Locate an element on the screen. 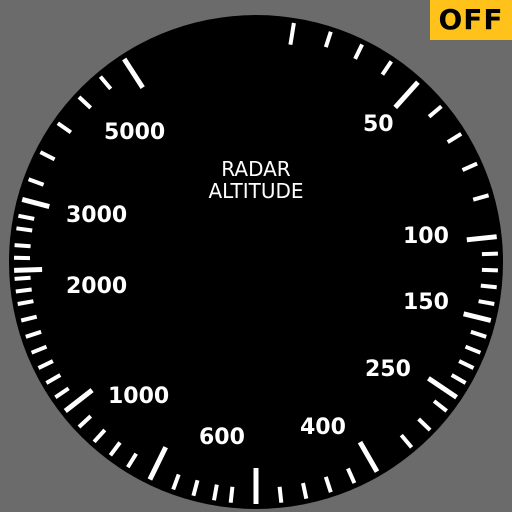 This screenshot has width=512, height=512. scale-label-600: 600 is located at coordinates (222, 437).